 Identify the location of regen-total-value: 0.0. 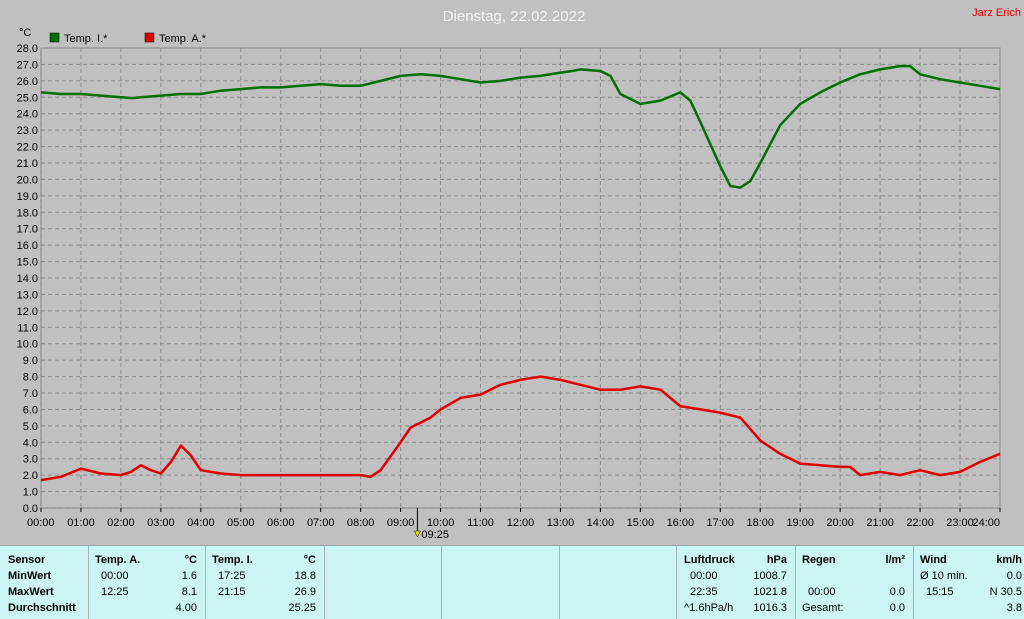
(897, 608).